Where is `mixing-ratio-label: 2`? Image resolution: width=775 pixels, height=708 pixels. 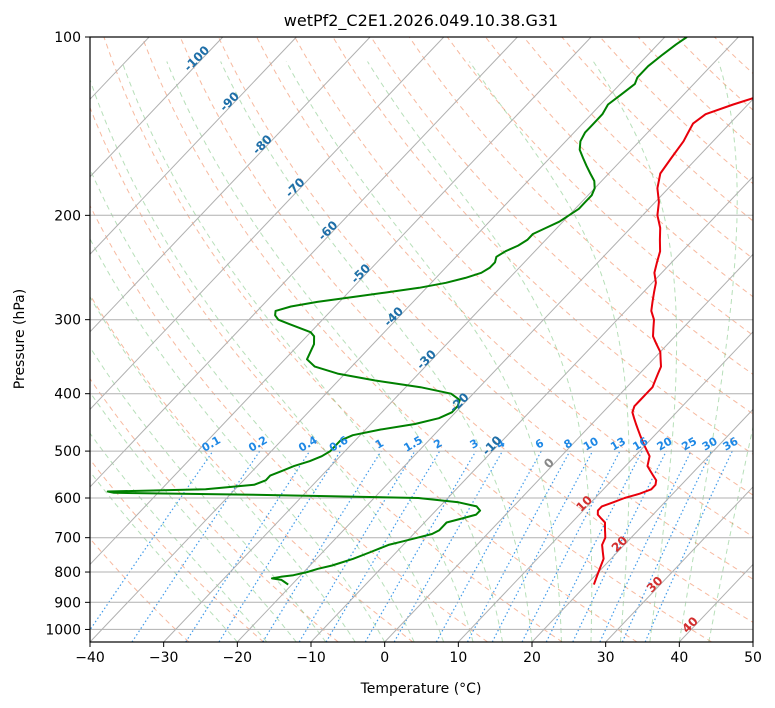 mixing-ratio-label: 2 is located at coordinates (437, 444).